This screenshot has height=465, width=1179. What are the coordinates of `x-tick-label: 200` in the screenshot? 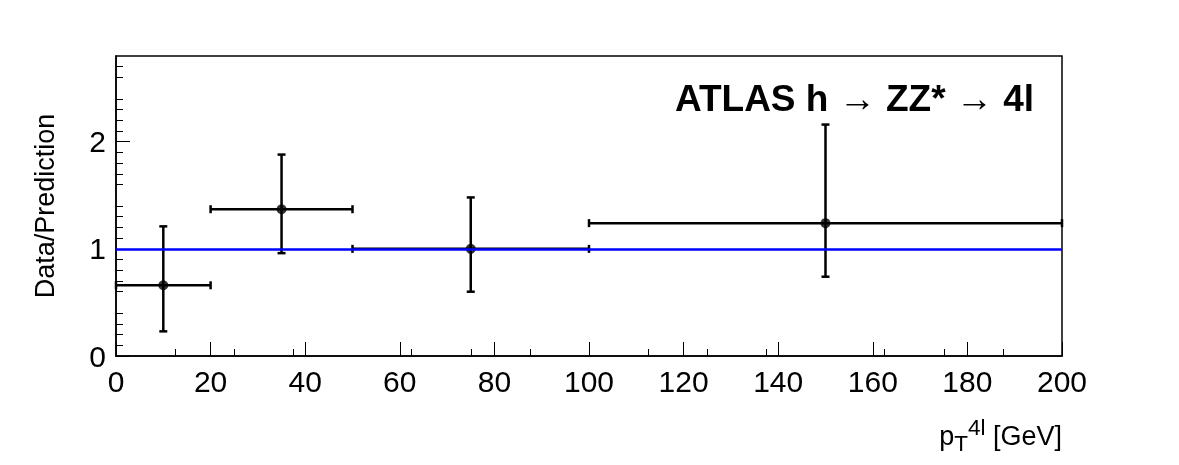 It's located at (1062, 381).